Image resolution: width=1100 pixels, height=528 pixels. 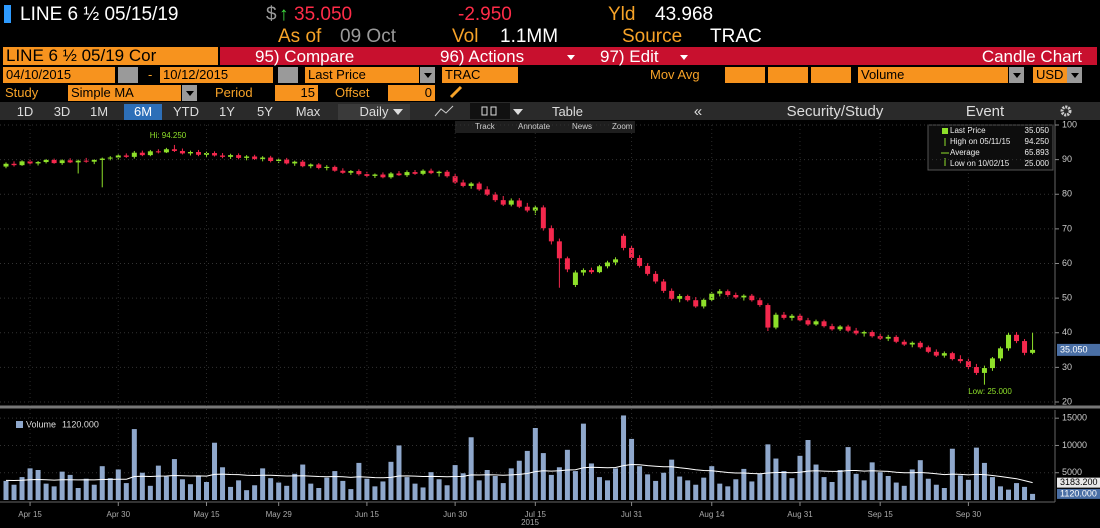 What do you see at coordinates (990, 391) in the screenshot?
I see `low-annotation: Low: 25.000` at bounding box center [990, 391].